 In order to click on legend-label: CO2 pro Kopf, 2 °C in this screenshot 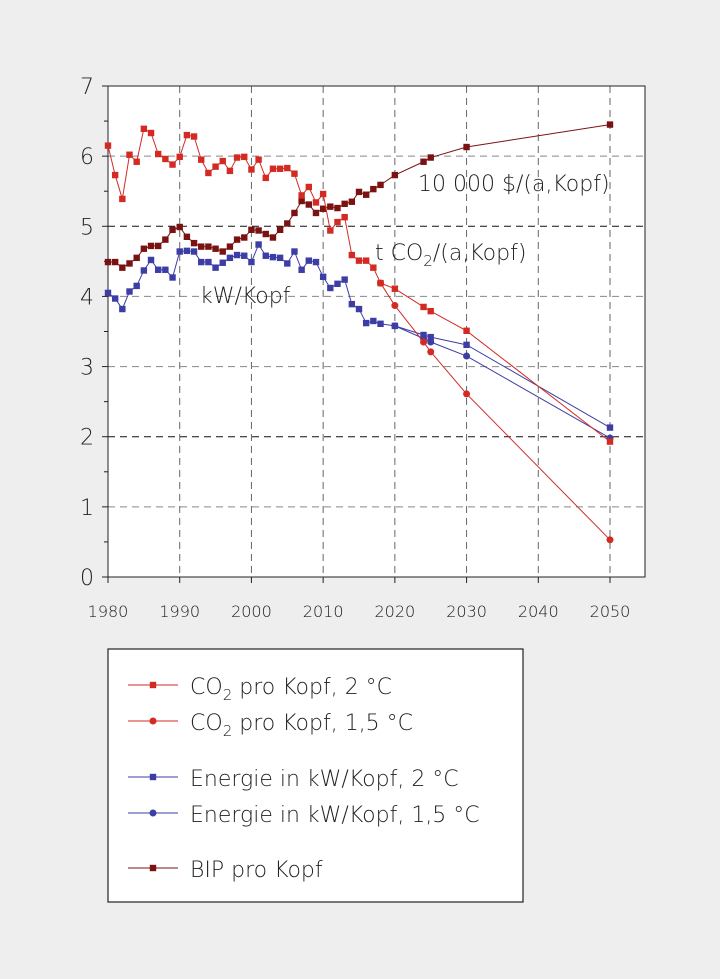, I will do `click(291, 689)`.